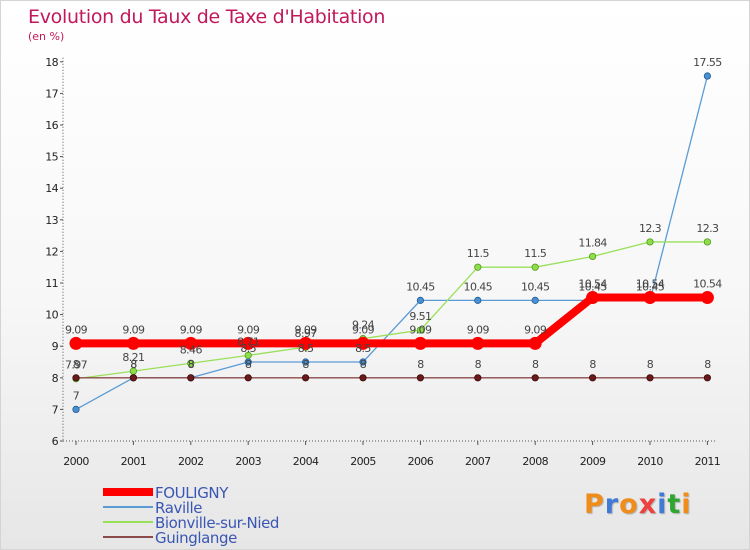 The image size is (750, 550). I want to click on logo-letter: o, so click(629, 504).